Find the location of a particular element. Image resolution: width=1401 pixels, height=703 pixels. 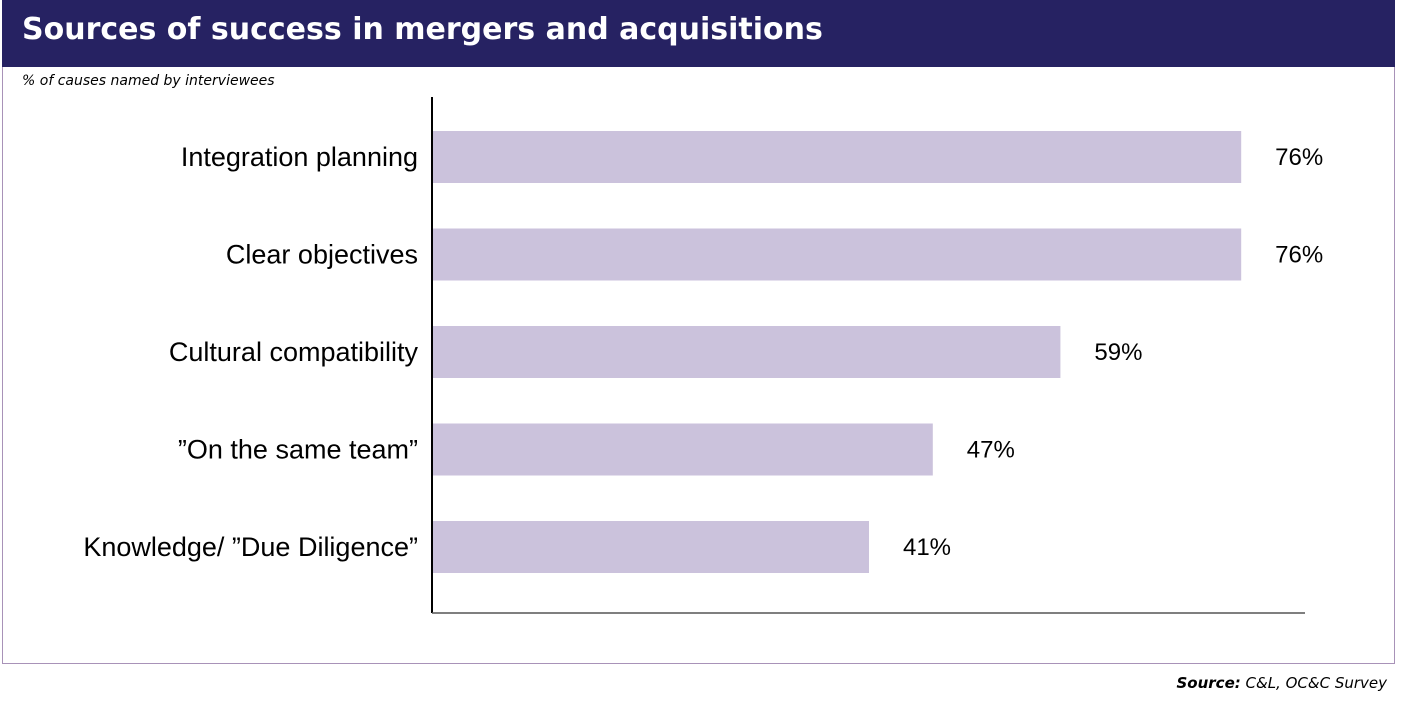

source-label: Source: is located at coordinates (1208, 683).